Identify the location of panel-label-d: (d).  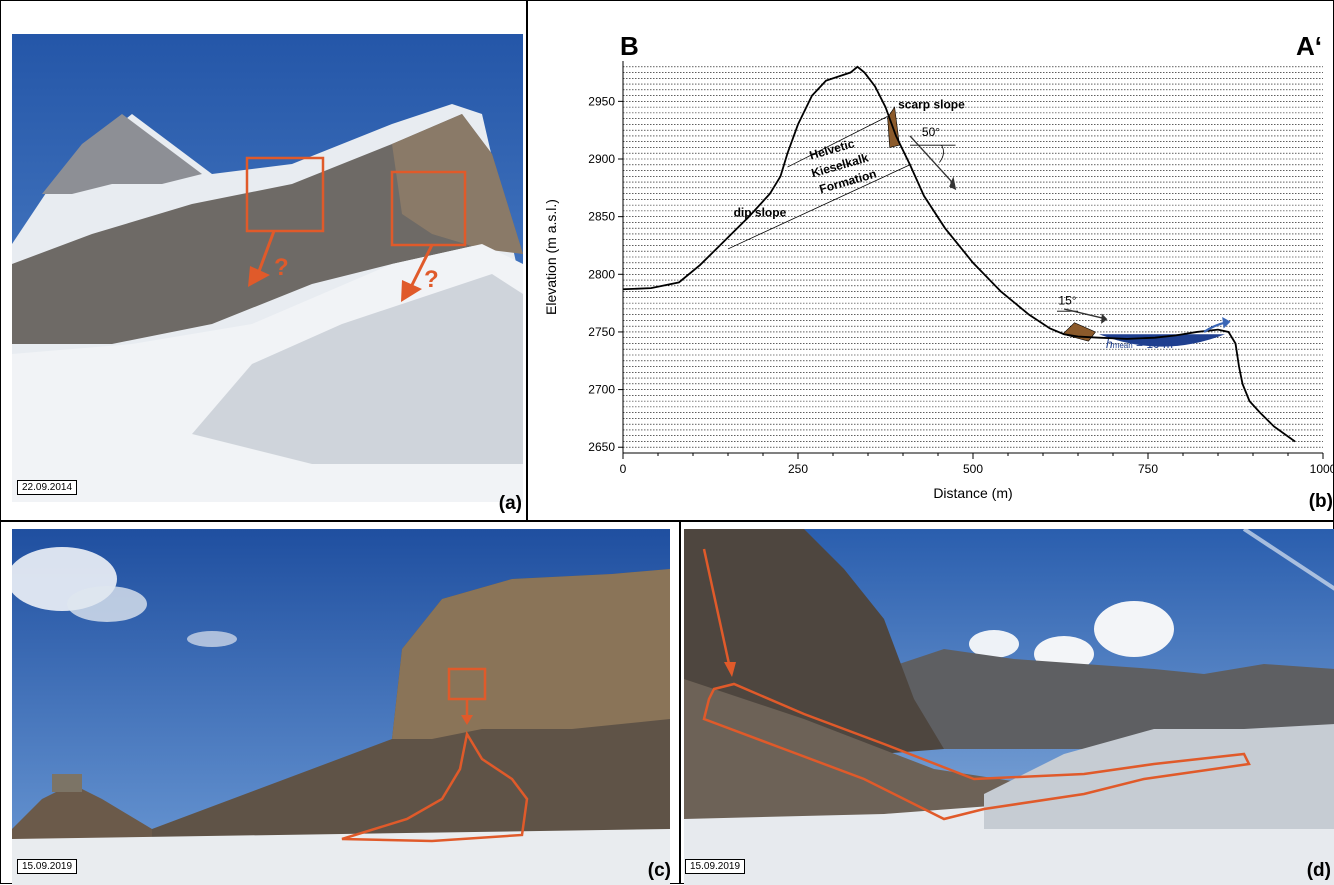
(1318, 870).